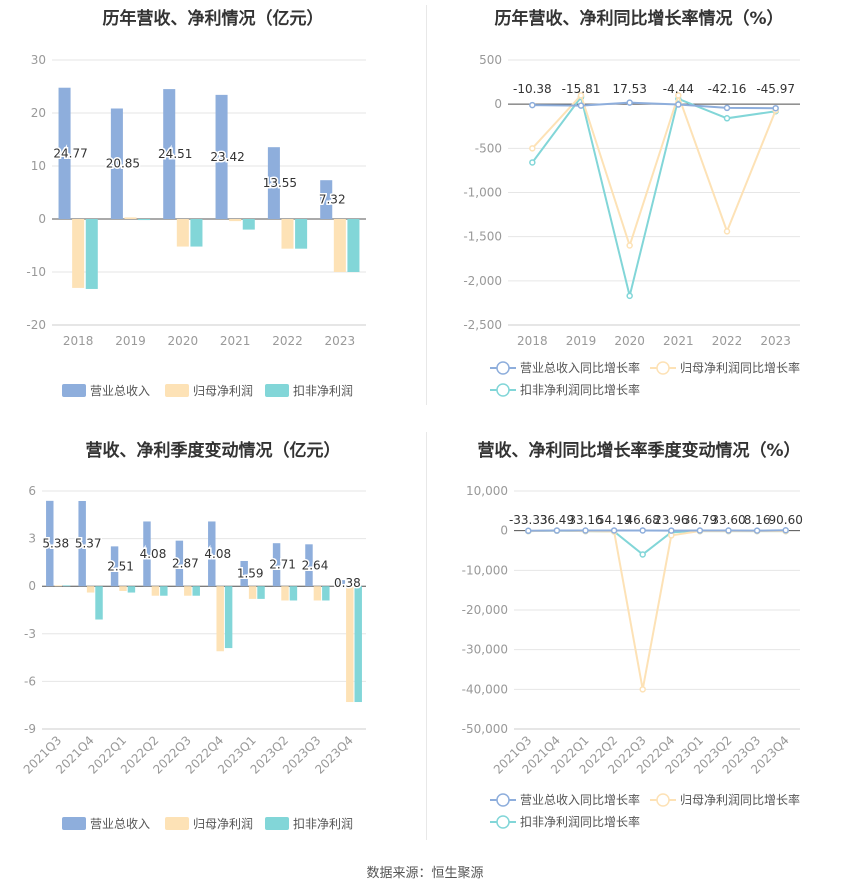 Image resolution: width=850 pixels, height=891 pixels. Describe the element at coordinates (485, 689) in the screenshot. I see `y-tick-label: -40,000` at that location.